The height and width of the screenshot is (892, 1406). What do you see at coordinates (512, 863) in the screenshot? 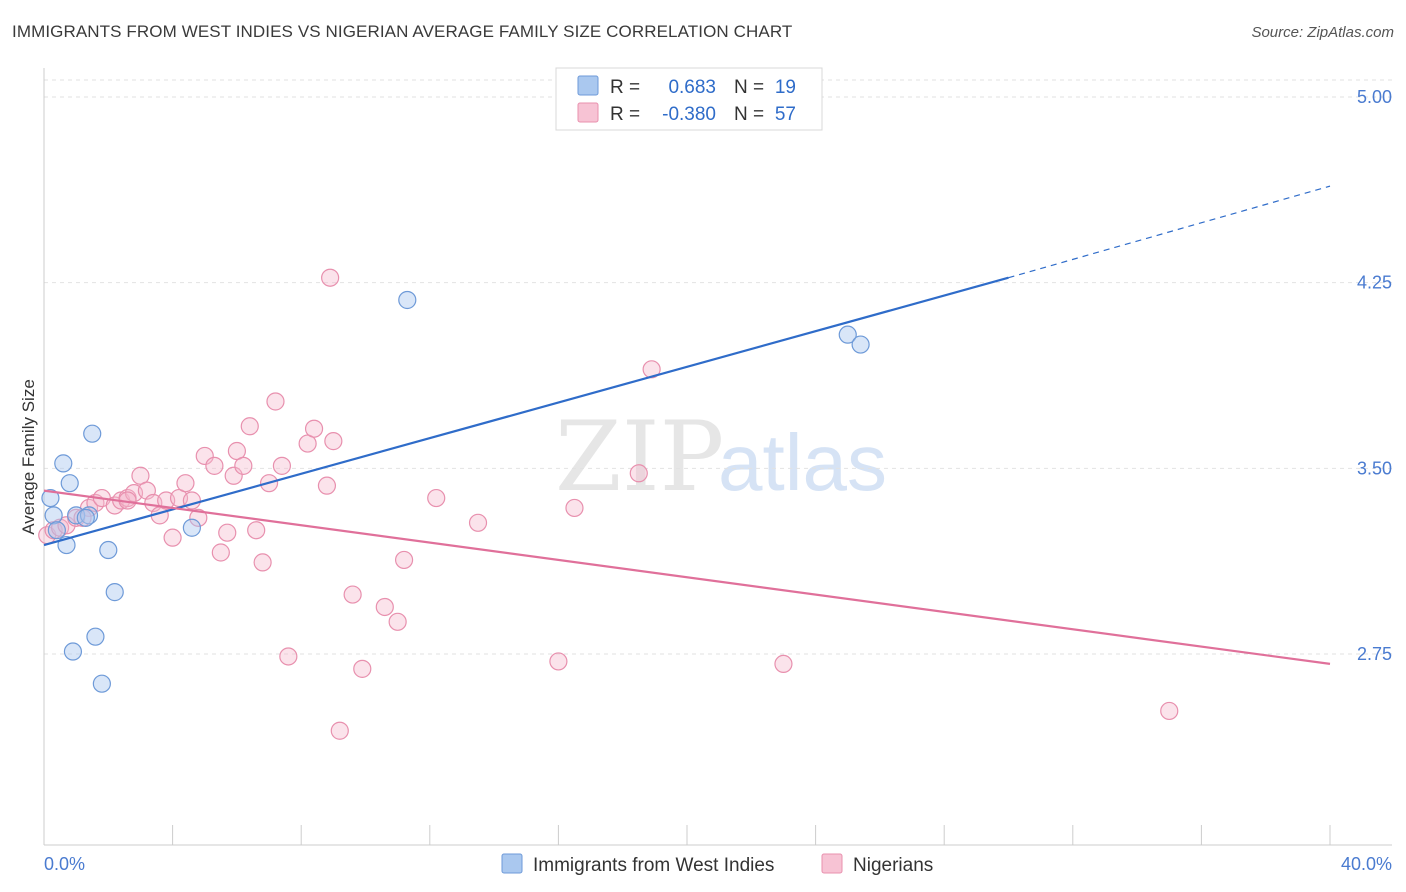
I see `series-legend-swatch-blue` at bounding box center [512, 863].